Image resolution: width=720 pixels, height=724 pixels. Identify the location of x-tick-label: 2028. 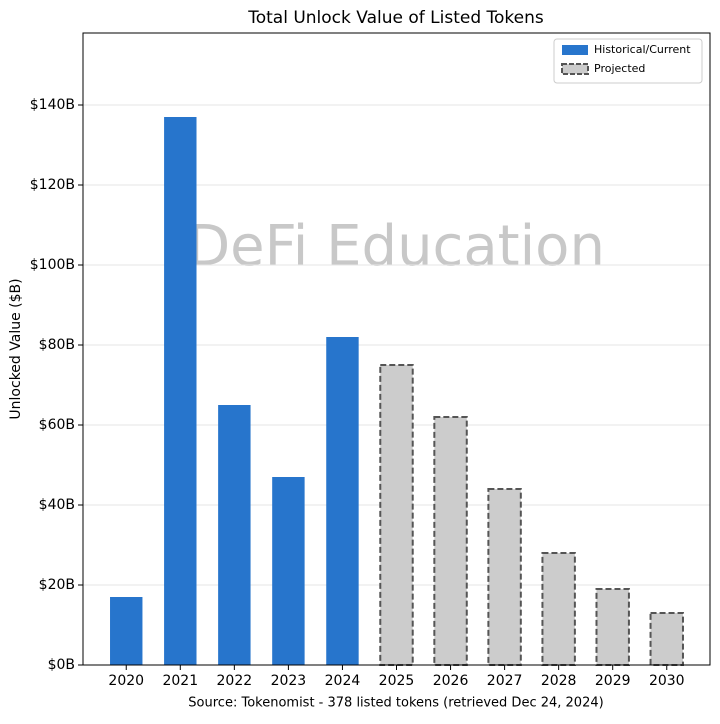
(559, 681).